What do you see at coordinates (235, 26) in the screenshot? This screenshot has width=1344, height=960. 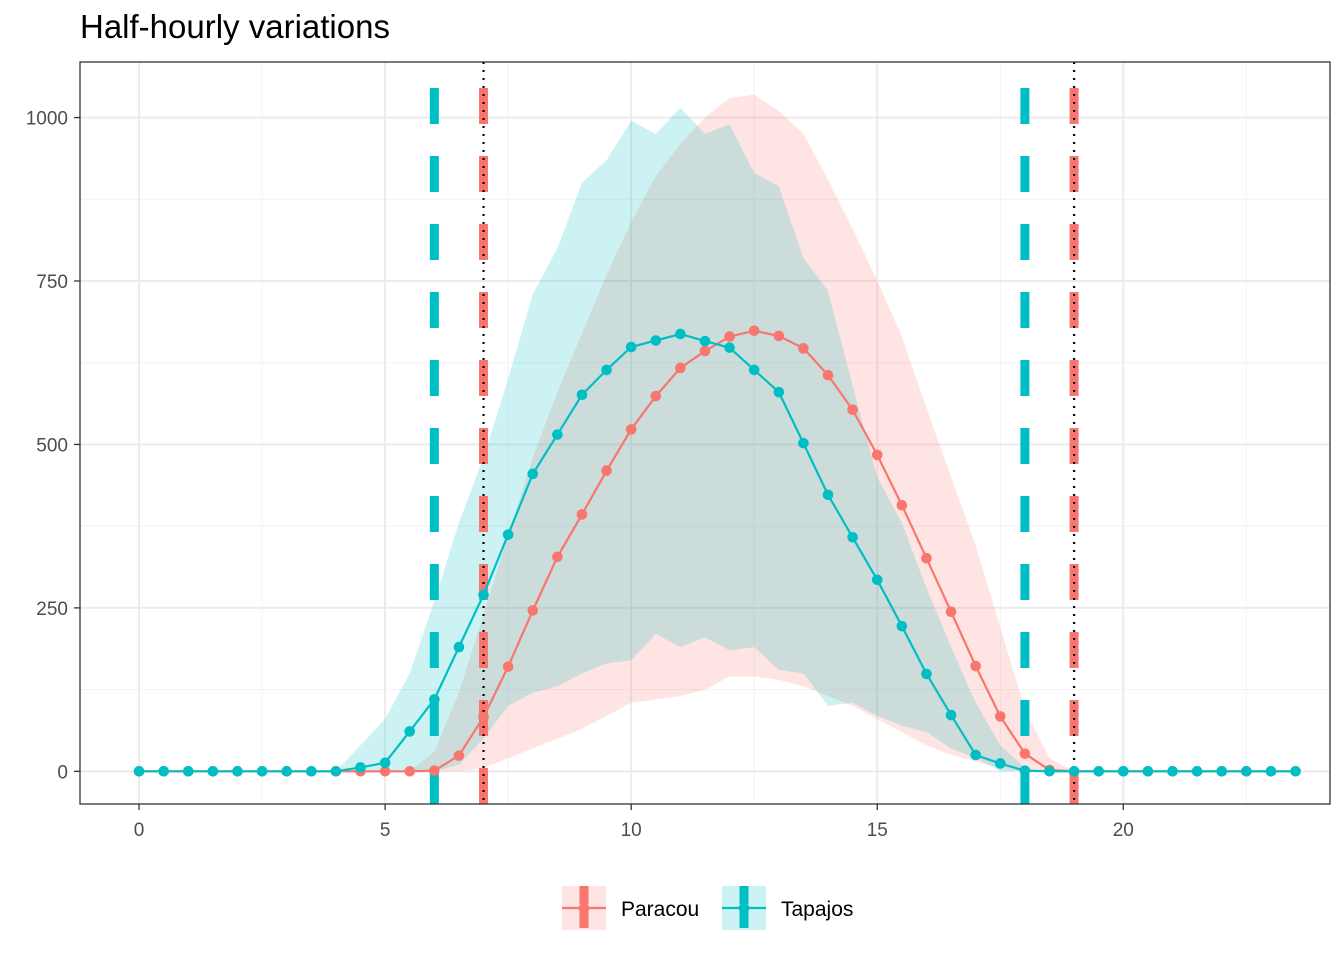 I see `chart-title: Half-hourly variations` at bounding box center [235, 26].